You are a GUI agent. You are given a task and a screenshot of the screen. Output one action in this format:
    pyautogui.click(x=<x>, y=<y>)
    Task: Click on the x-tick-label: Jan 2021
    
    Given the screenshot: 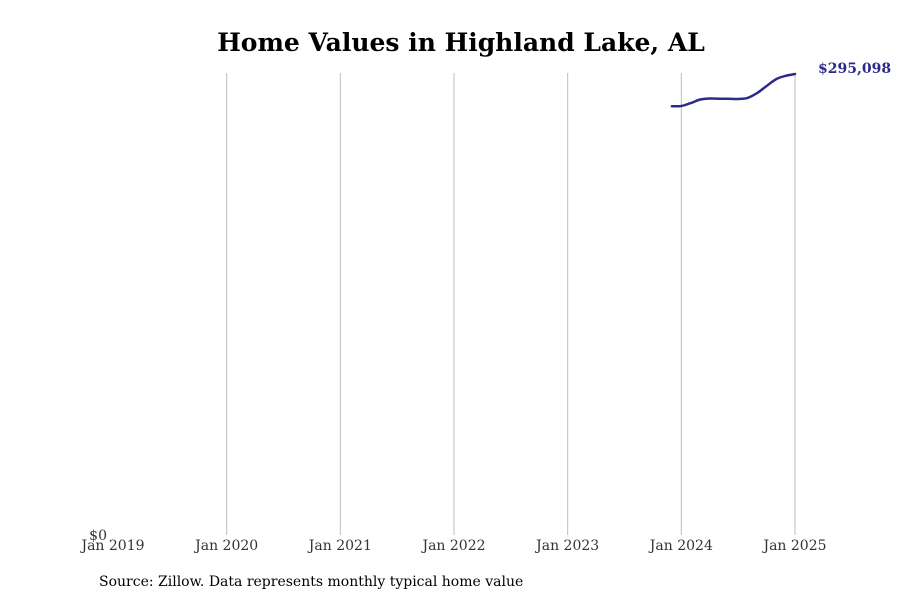 What is the action you would take?
    pyautogui.click(x=339, y=546)
    